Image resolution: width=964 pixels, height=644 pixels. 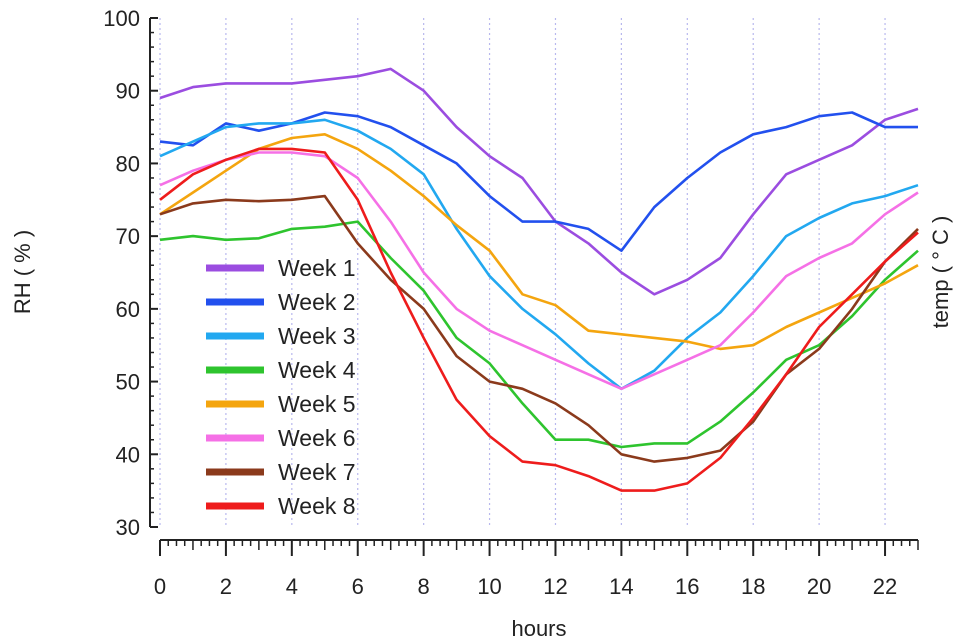 I want to click on x-tick-label-6: 6, so click(x=358, y=586).